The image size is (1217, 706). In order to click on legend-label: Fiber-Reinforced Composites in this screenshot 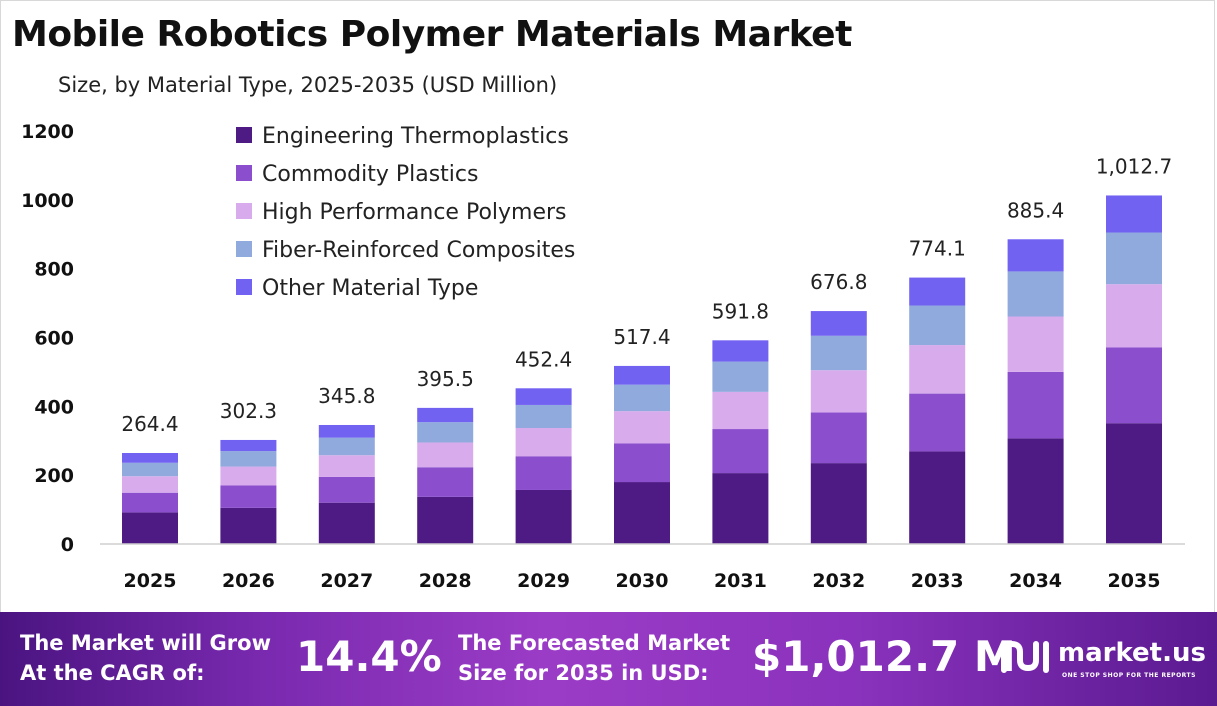, I will do `click(418, 250)`.